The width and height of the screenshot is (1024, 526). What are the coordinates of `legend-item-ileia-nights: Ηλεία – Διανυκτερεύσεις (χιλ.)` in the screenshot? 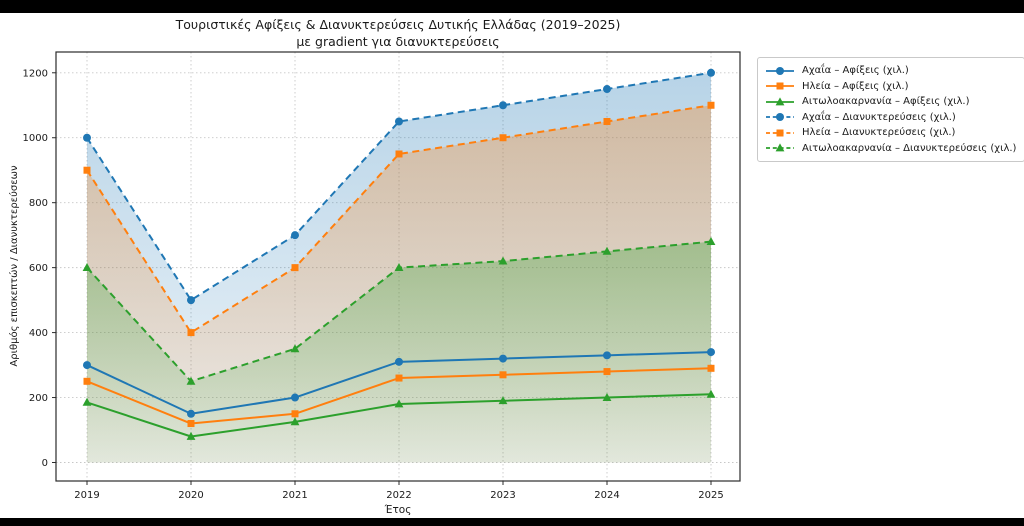 It's located at (890, 133).